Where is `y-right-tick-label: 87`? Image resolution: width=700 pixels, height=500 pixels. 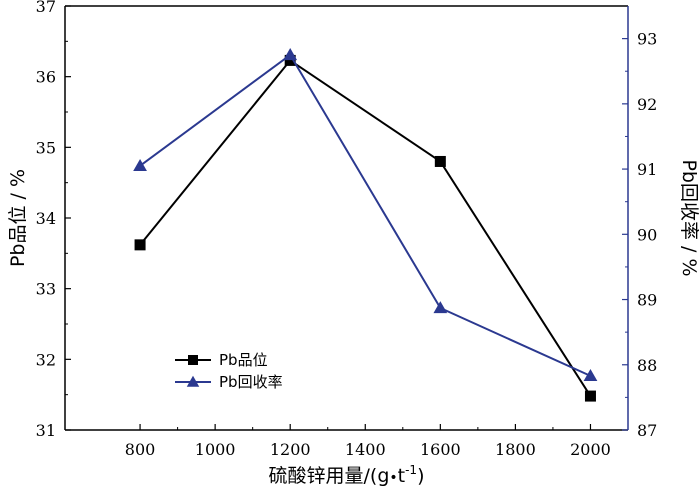
y-right-tick-label: 87 is located at coordinates (647, 430).